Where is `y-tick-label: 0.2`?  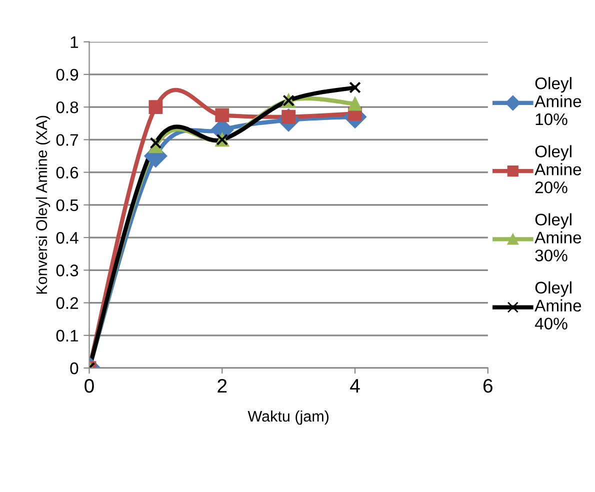 y-tick-label: 0.2 is located at coordinates (67, 303).